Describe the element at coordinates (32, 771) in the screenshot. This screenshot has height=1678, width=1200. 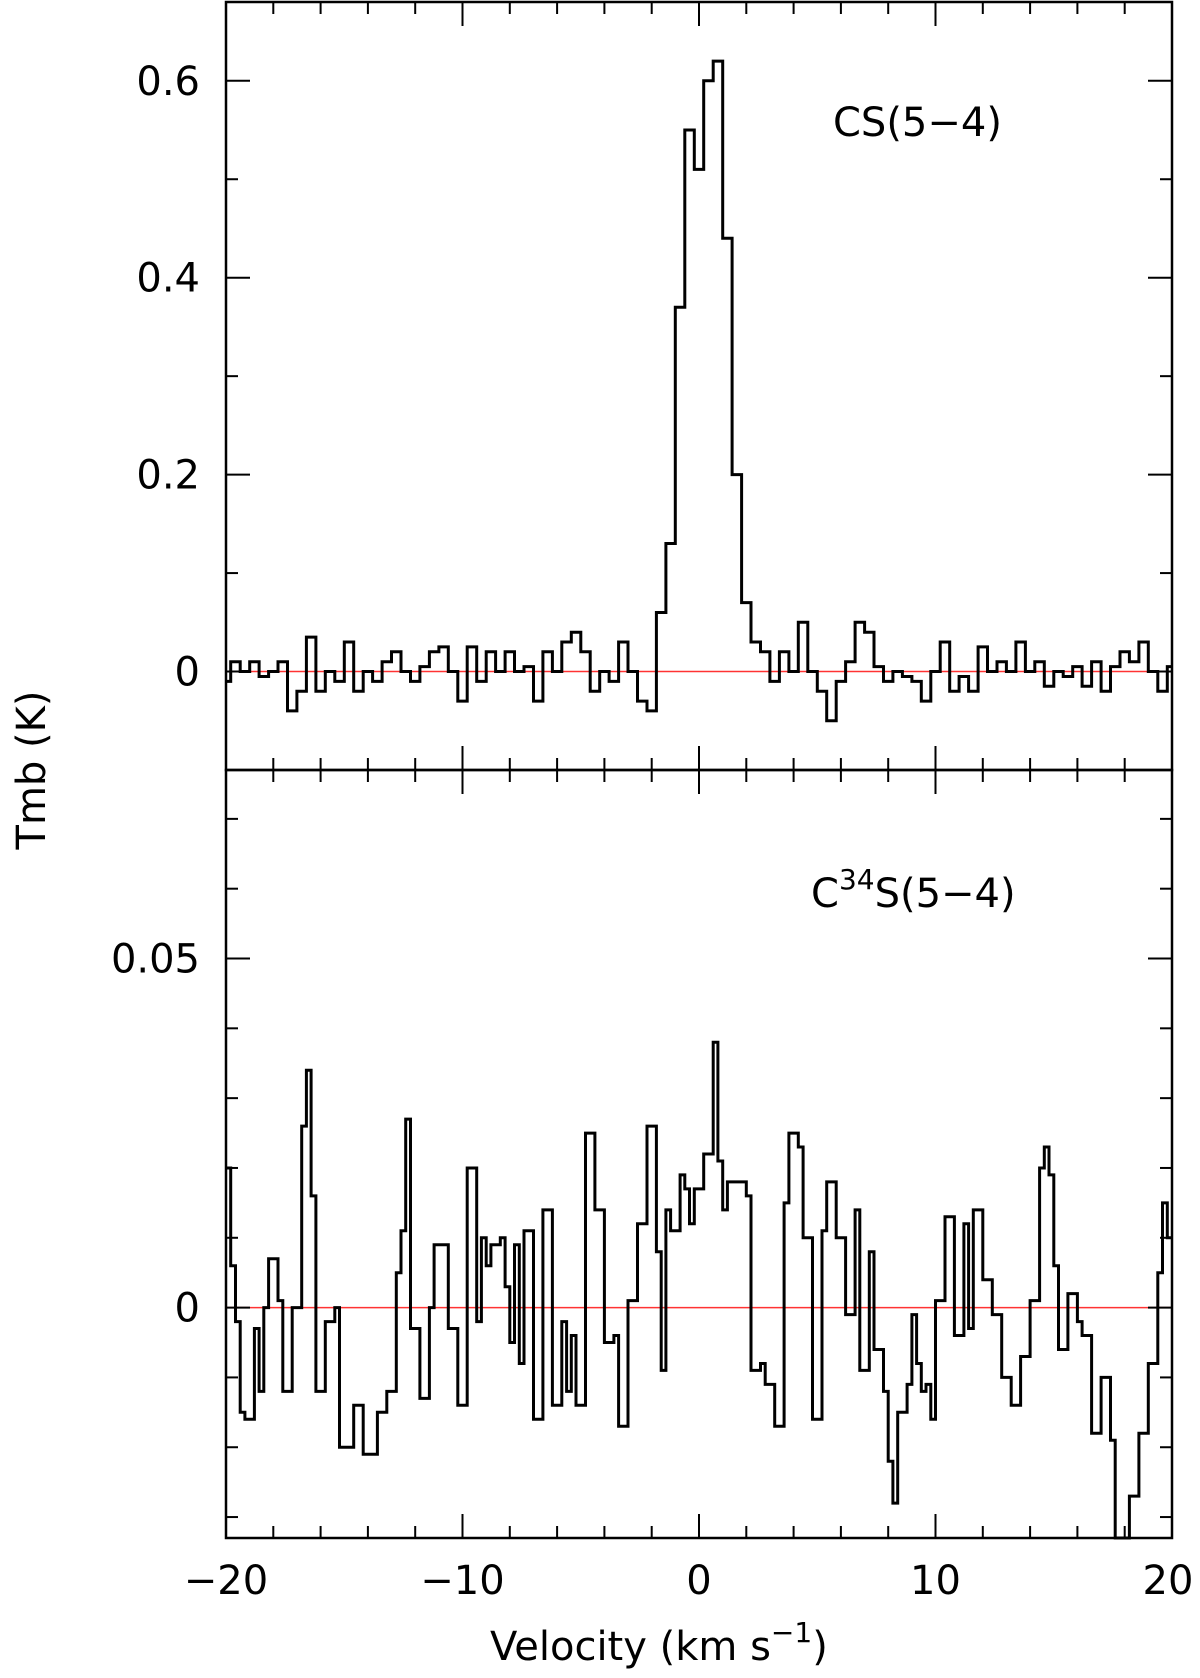
I see `y-axis-title: Tmb (K)` at that location.